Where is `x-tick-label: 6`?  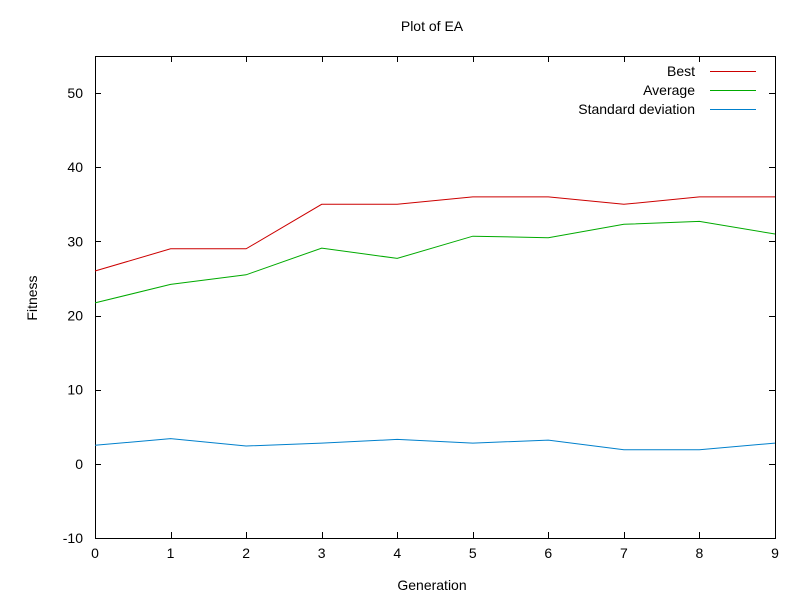 x-tick-label: 6 is located at coordinates (548, 553).